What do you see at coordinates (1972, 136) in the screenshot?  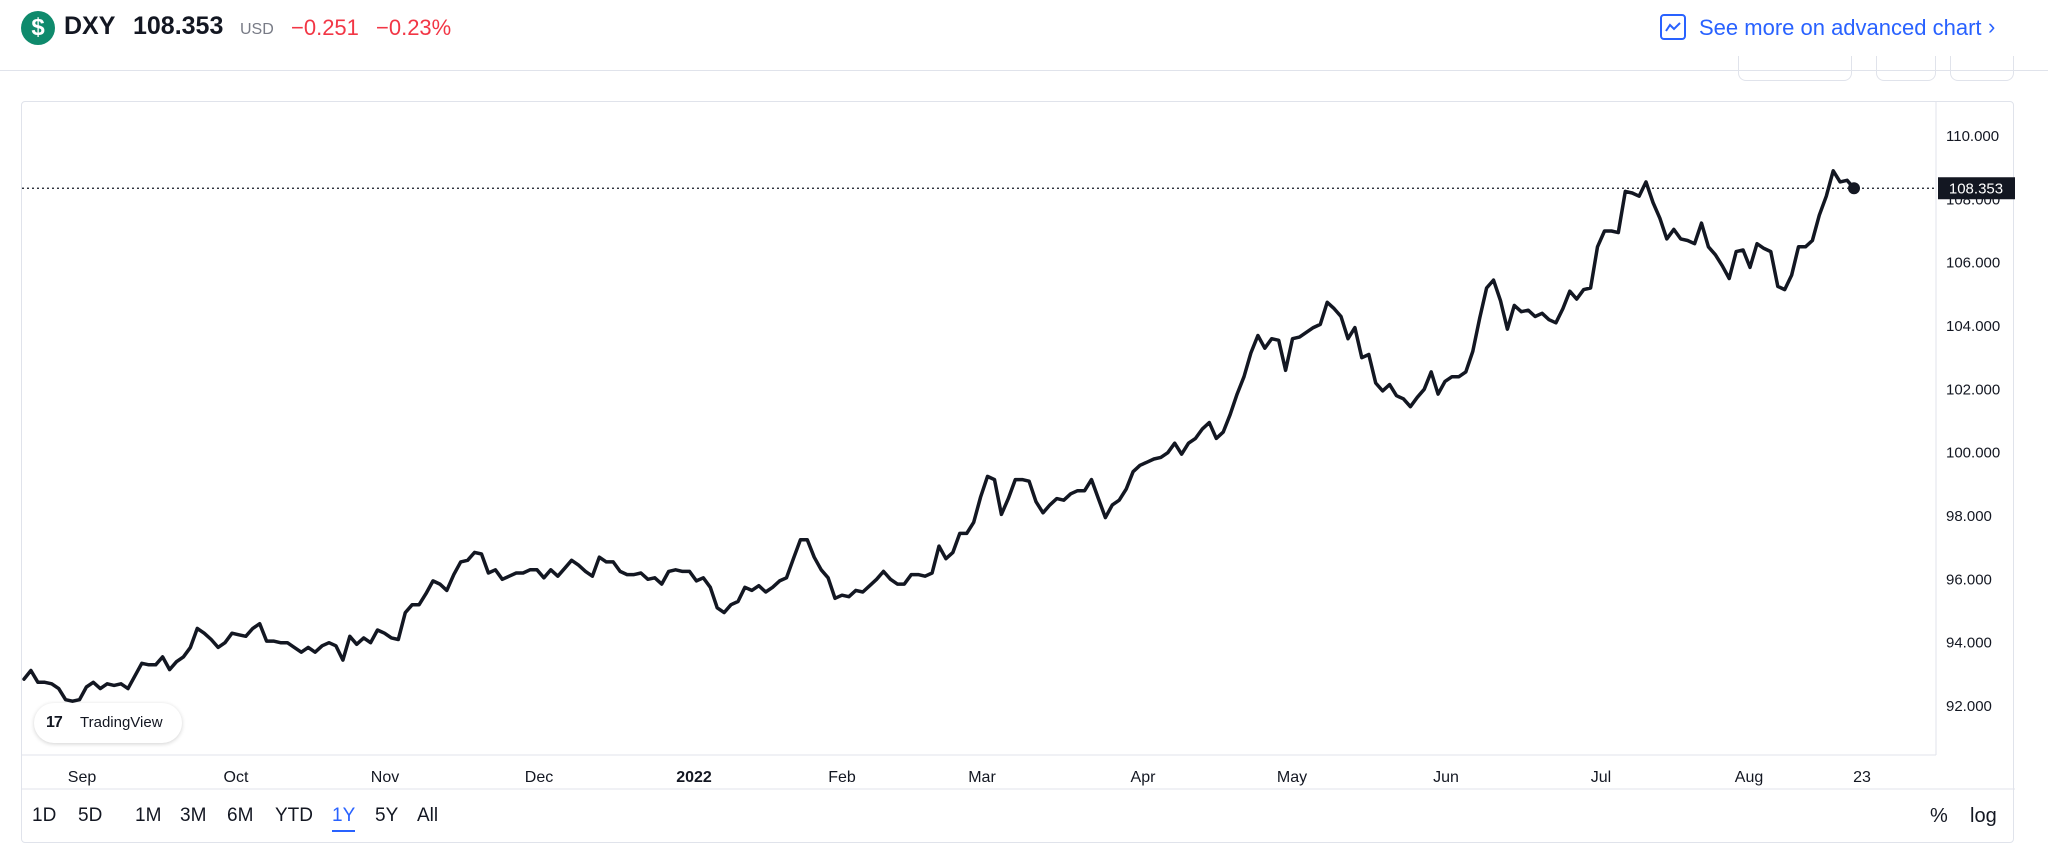 I see `y-tick-label: 110.000` at bounding box center [1972, 136].